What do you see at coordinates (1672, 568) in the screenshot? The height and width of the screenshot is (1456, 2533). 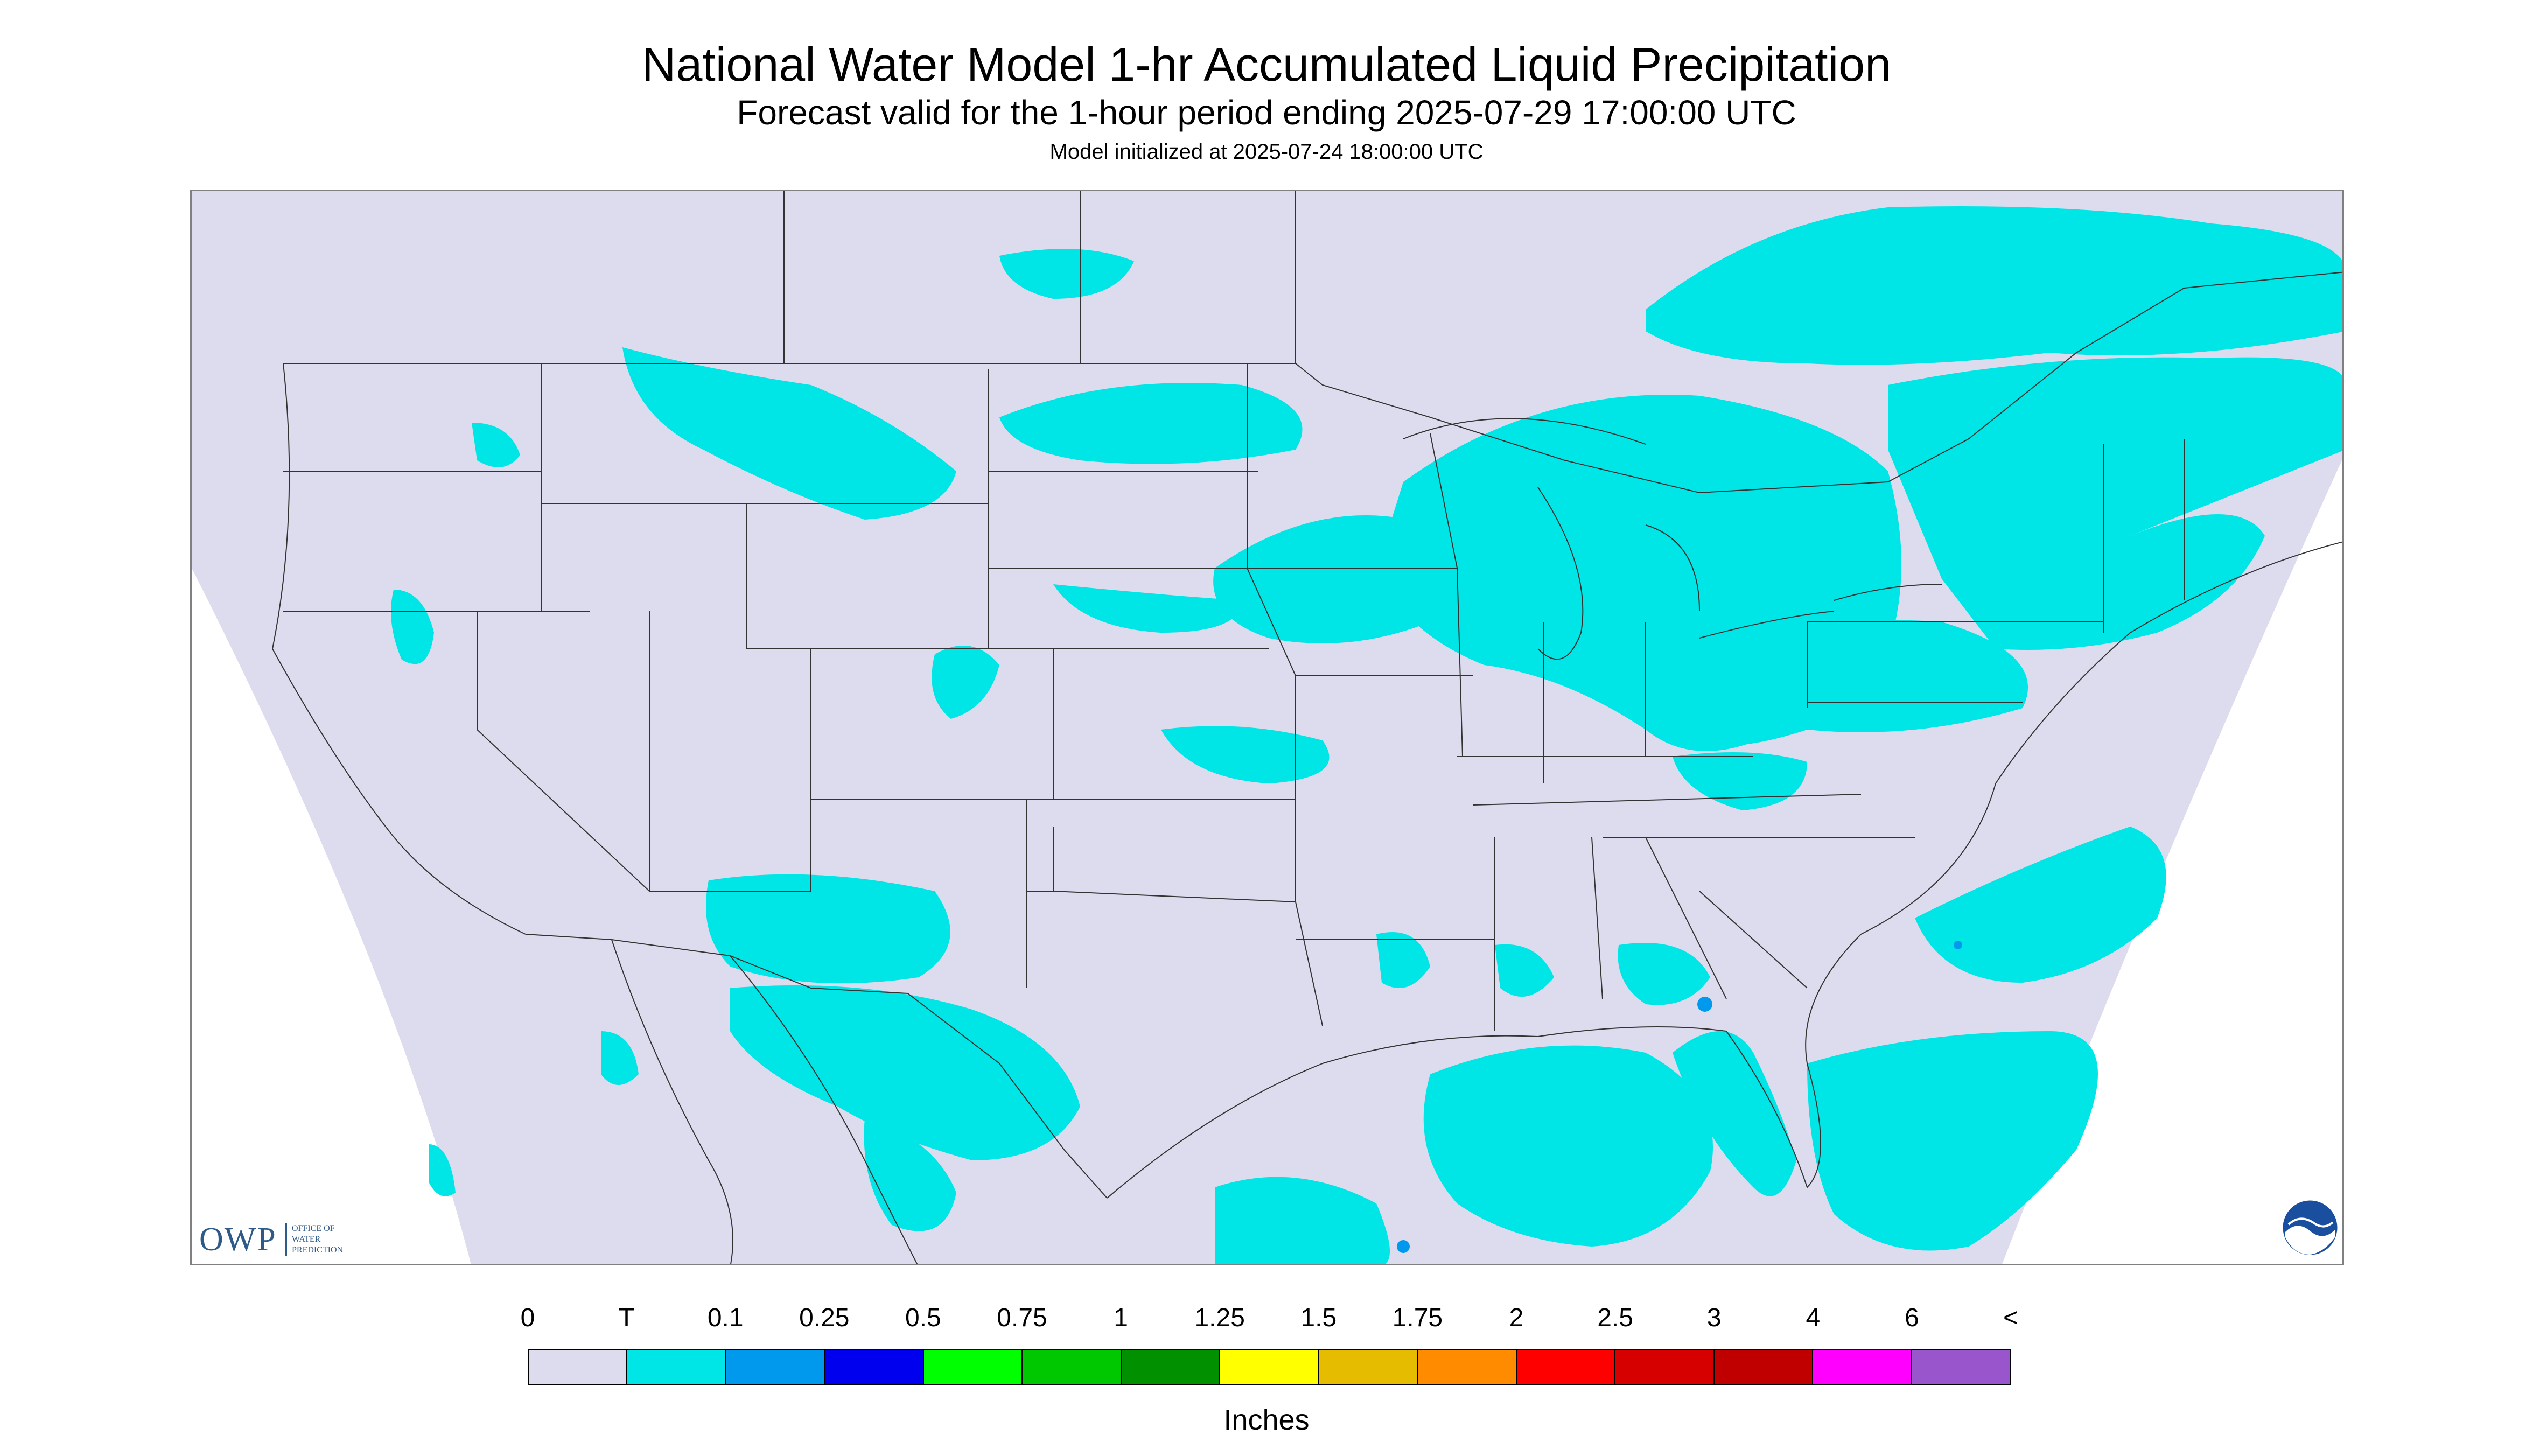 I see `lake-huron` at bounding box center [1672, 568].